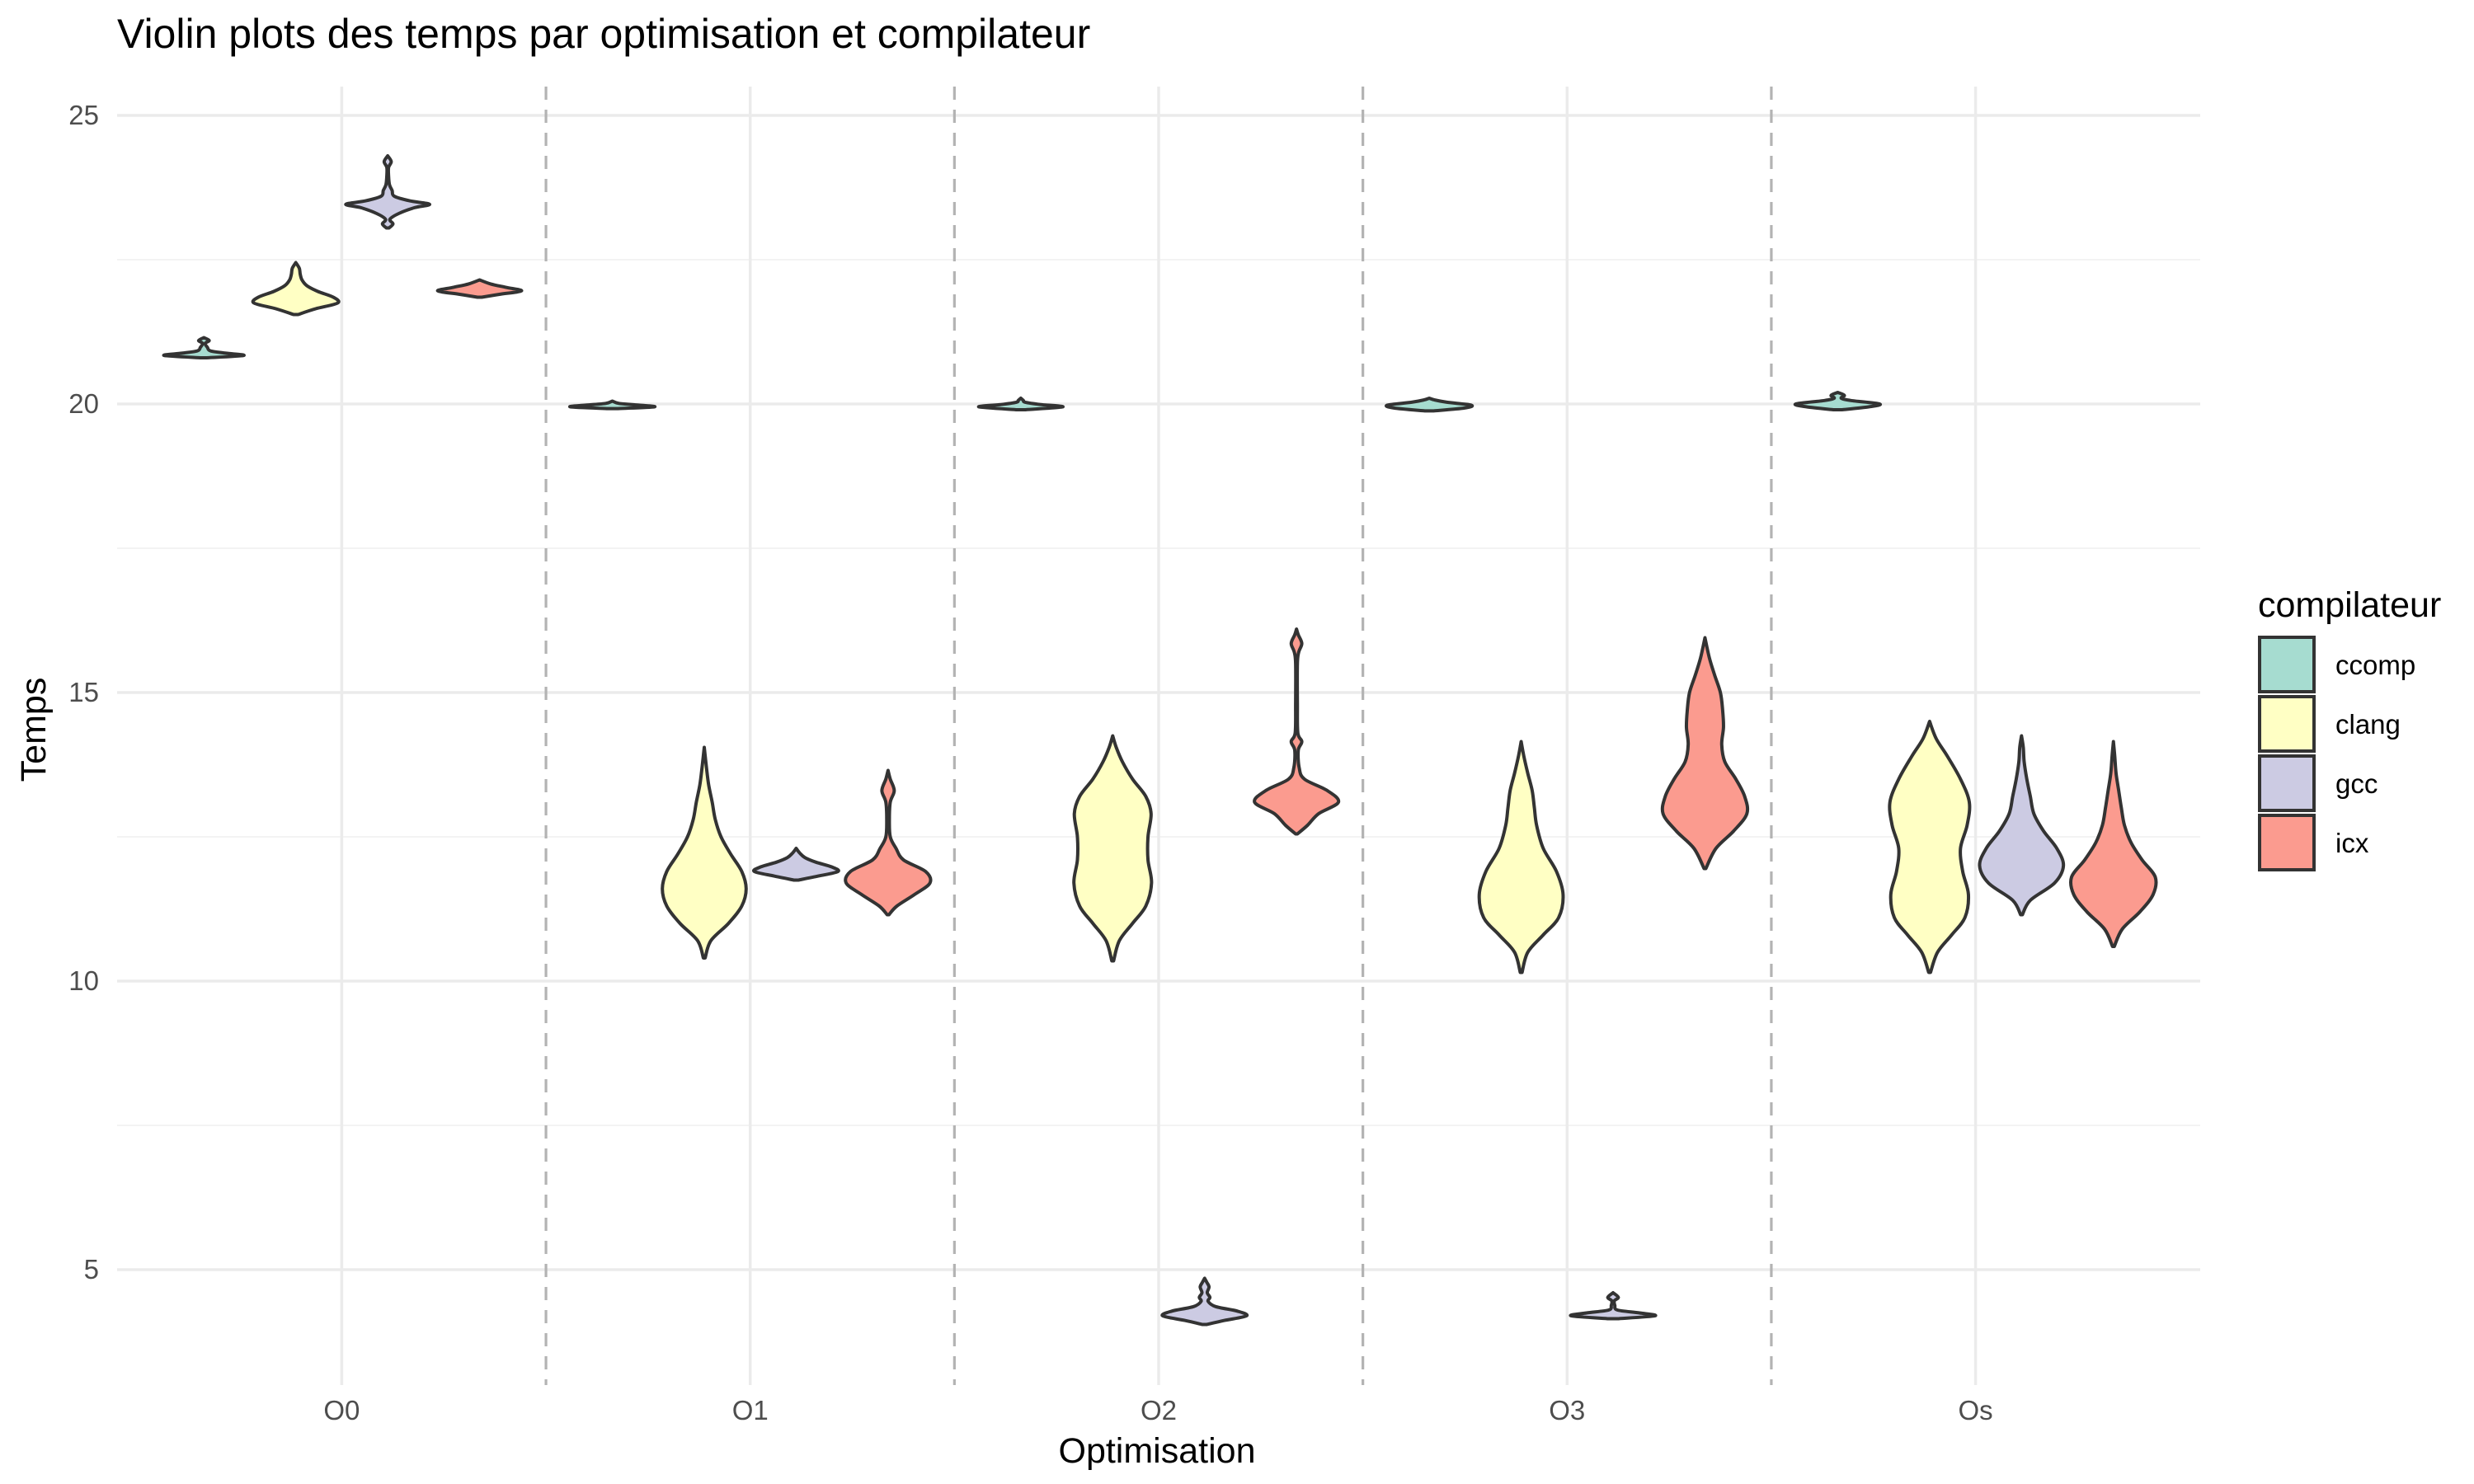 The image size is (2474, 1484). What do you see at coordinates (341, 1410) in the screenshot?
I see `x-tick-label: O0` at bounding box center [341, 1410].